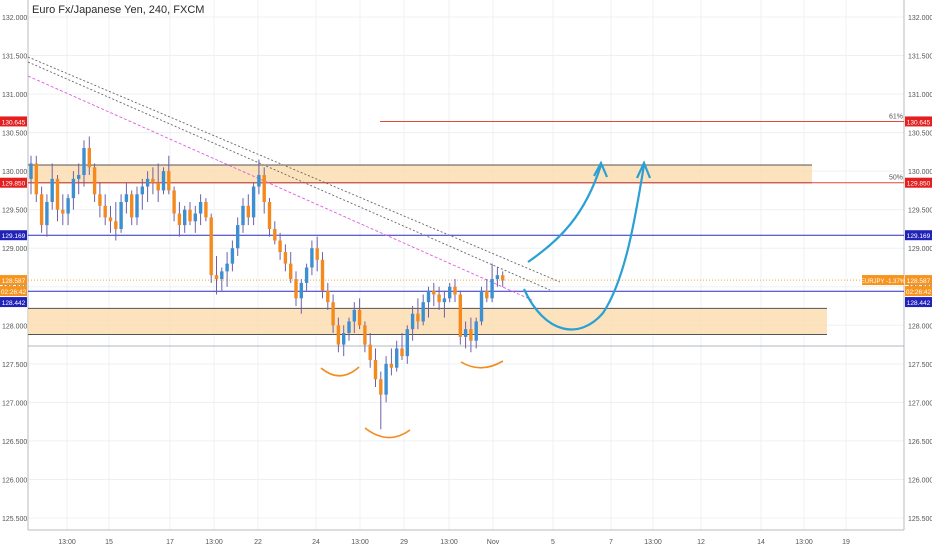  I want to click on y-tick-label-left: 129.000, so click(14, 249).